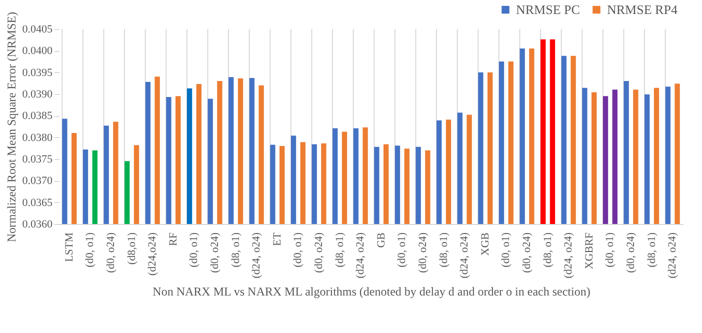  Describe the element at coordinates (371, 291) in the screenshot. I see `x-axis-title: Non NARX ML vs NARX ML algorithms (denoted by delay d and order o in each section)` at that location.